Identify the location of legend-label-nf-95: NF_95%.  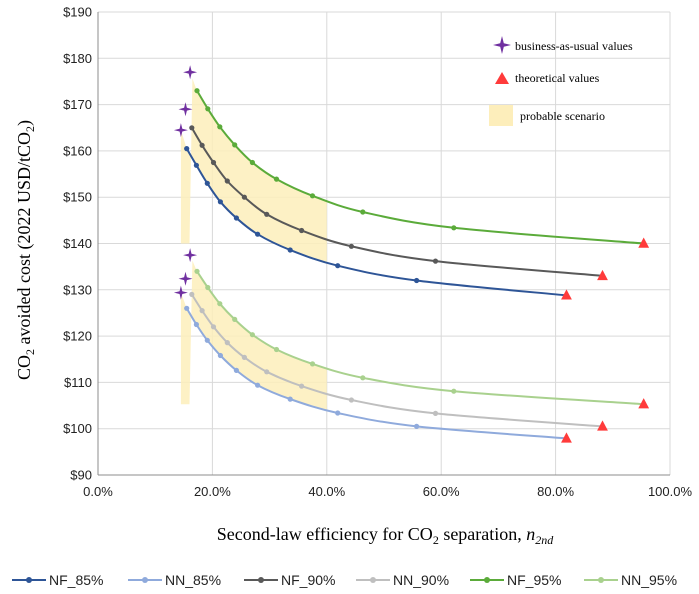
(534, 580).